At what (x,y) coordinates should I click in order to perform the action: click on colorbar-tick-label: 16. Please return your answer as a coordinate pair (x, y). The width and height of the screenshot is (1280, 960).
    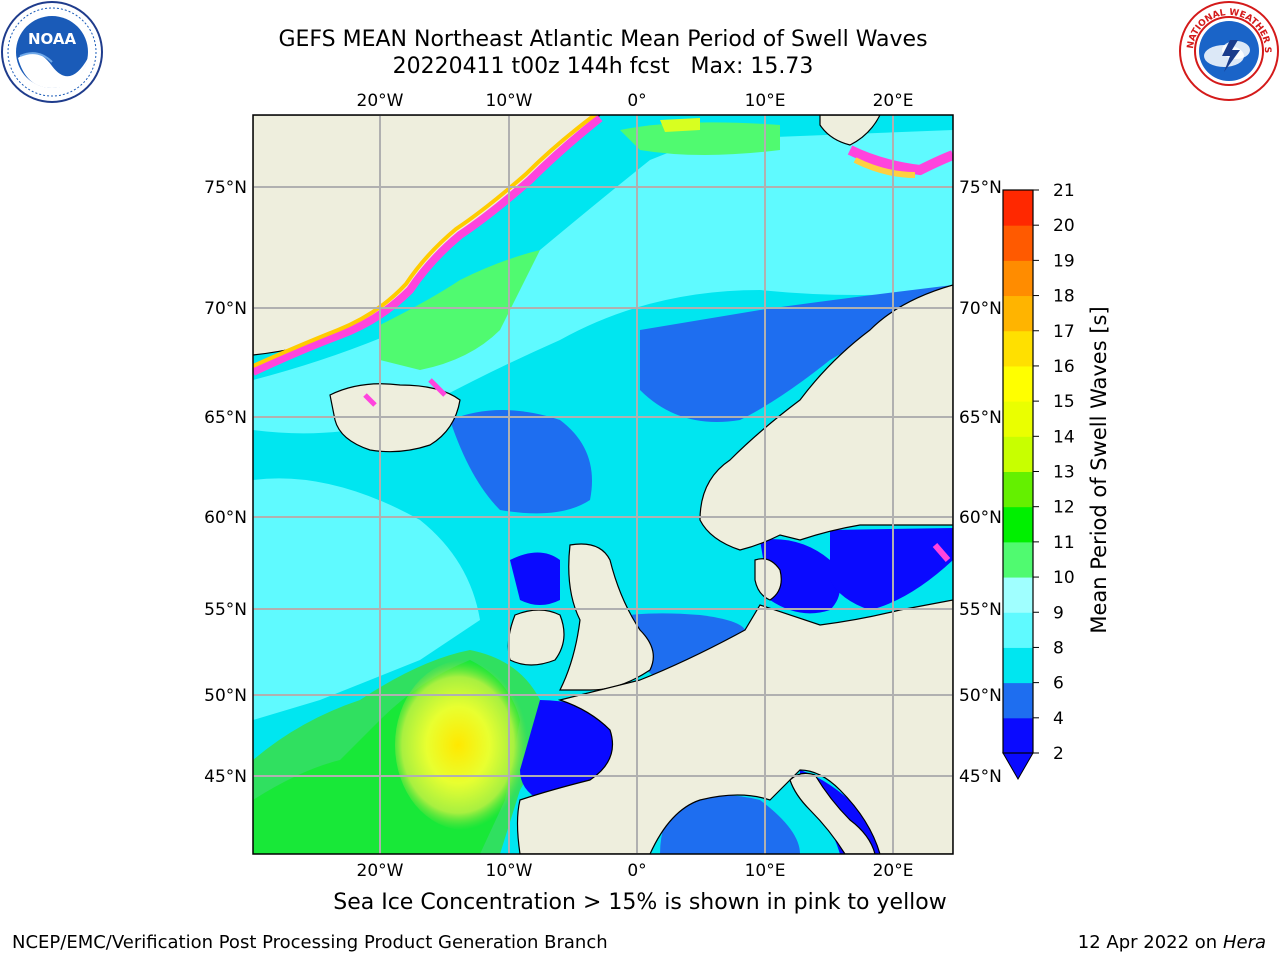
    Looking at the image, I should click on (1064, 367).